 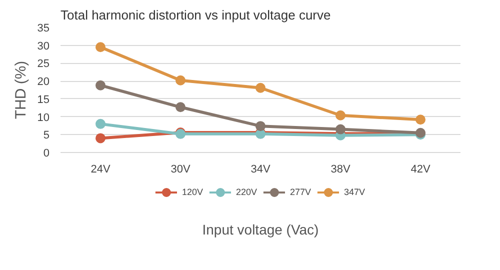 What do you see at coordinates (301, 192) in the screenshot?
I see `legend-label: 277V` at bounding box center [301, 192].